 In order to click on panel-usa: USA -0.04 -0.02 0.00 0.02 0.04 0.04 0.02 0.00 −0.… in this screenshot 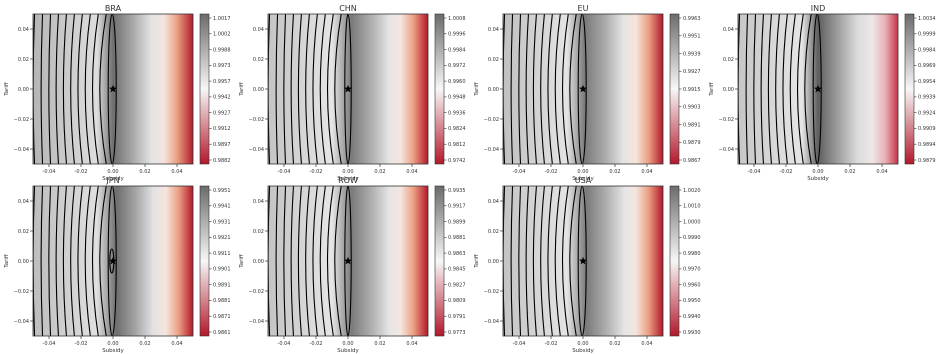, I will do `click(587, 265)`.